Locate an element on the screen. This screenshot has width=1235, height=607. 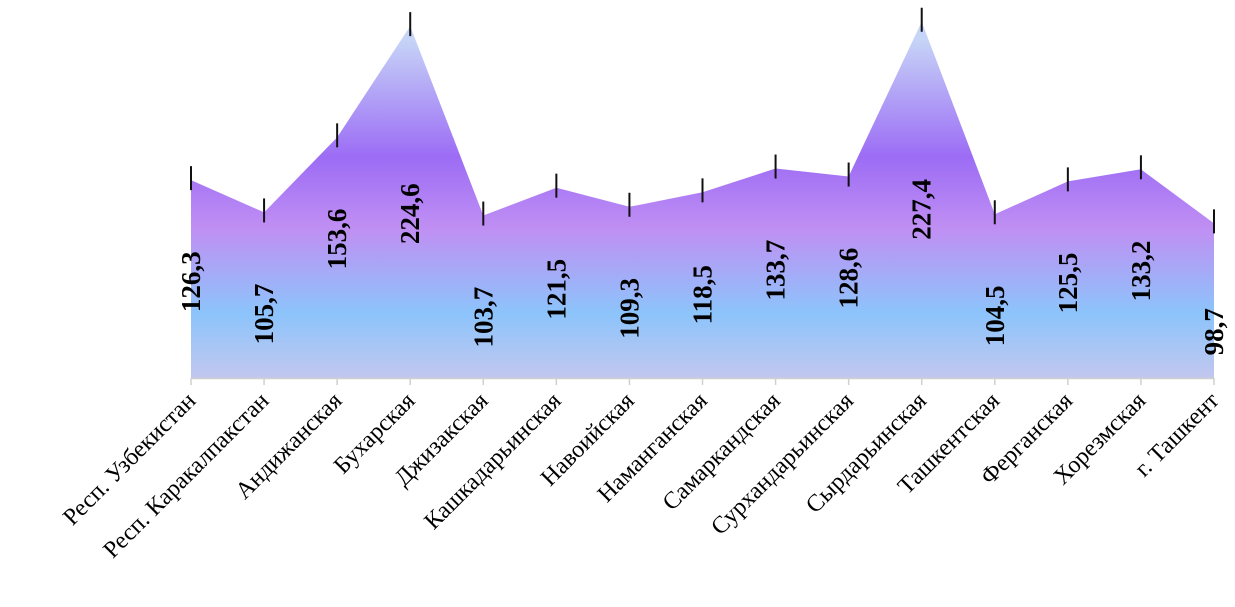
data-label: 121,5 is located at coordinates (556, 289).